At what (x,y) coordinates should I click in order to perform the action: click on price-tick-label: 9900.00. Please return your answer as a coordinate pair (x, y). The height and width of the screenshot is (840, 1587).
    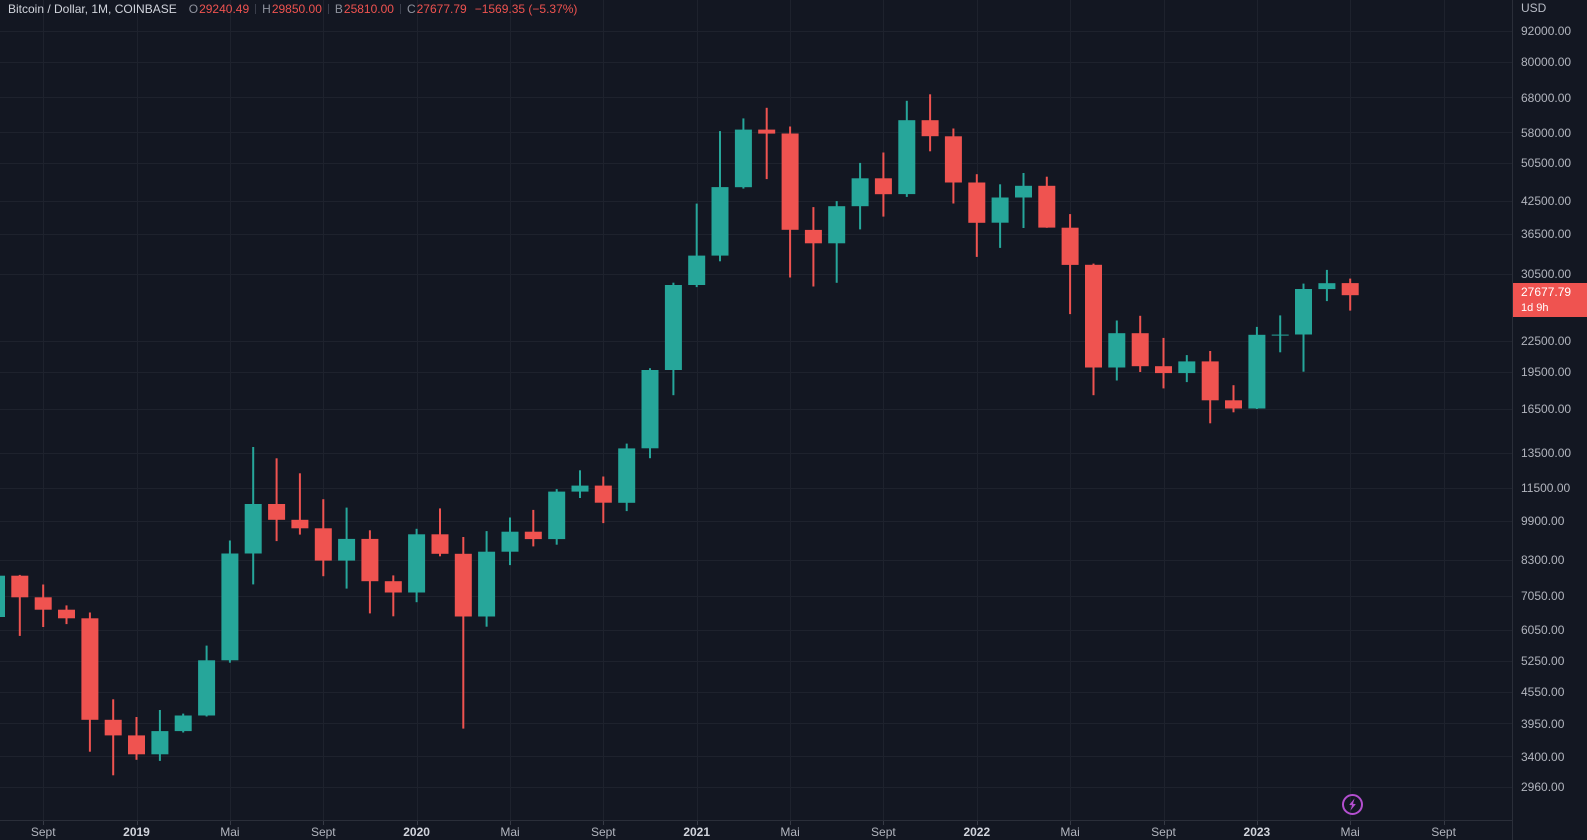
    Looking at the image, I should click on (1543, 521).